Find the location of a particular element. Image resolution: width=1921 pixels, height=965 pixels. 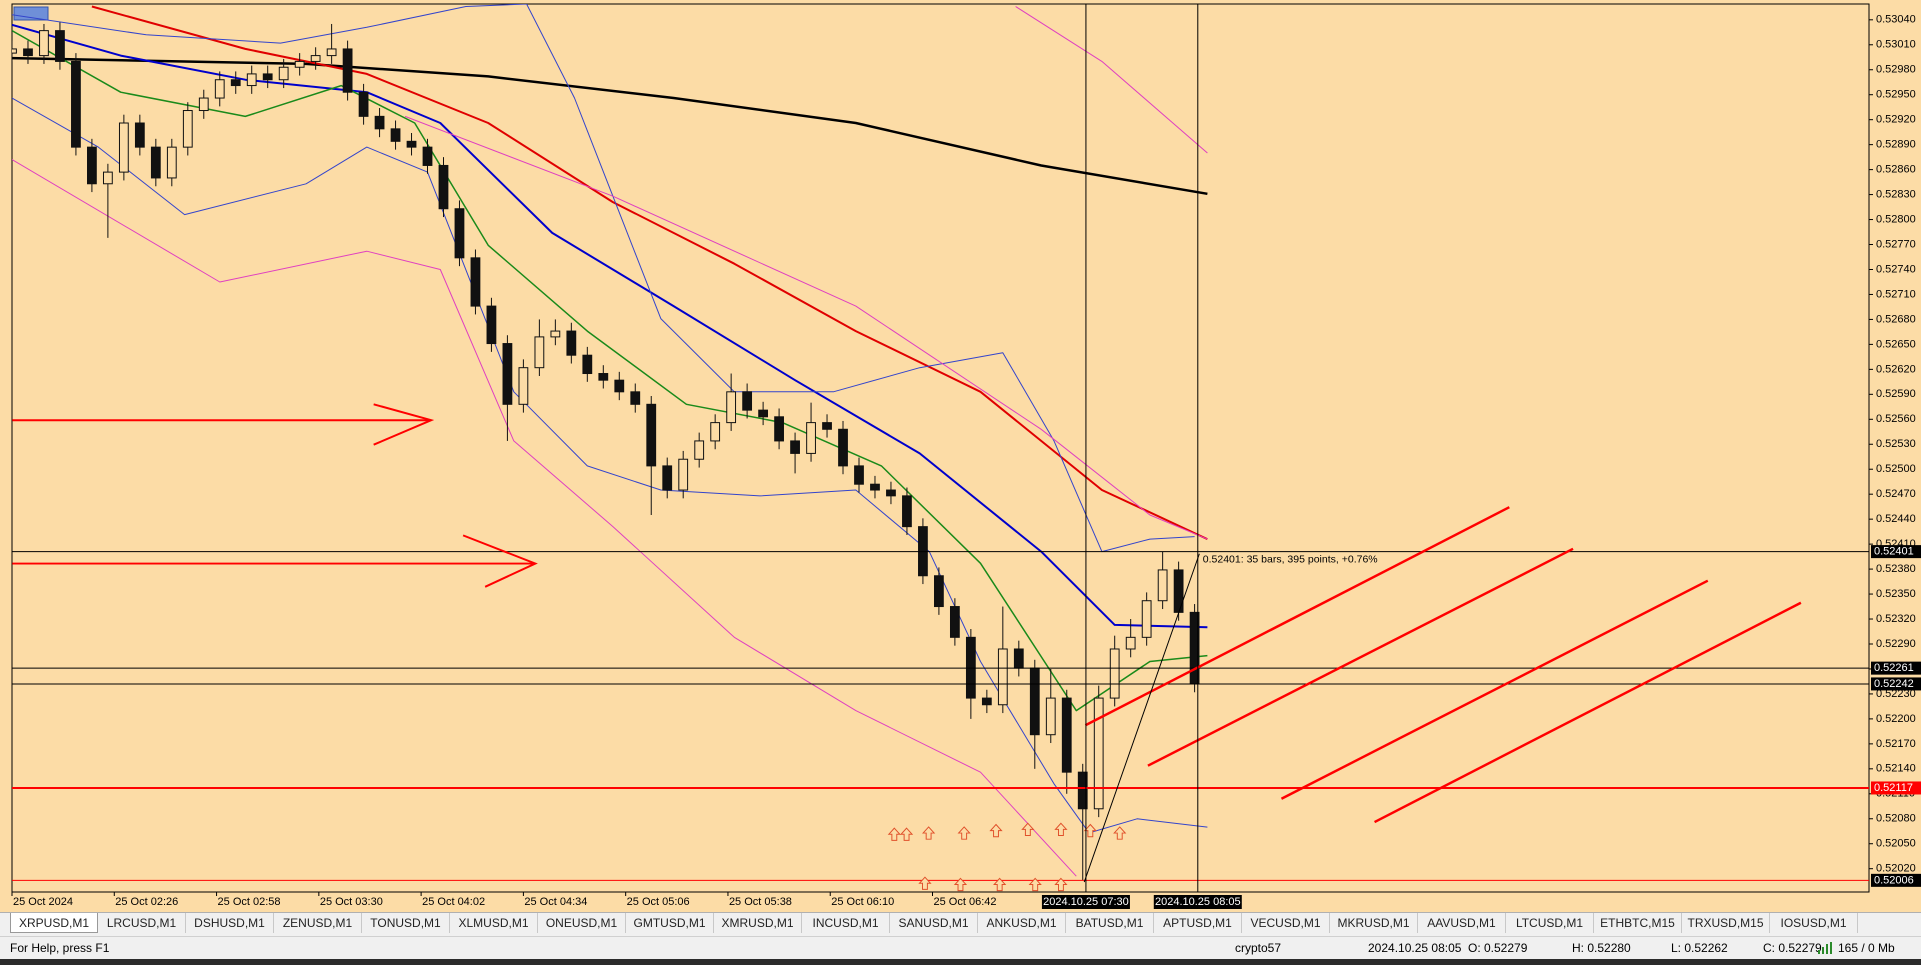

symbol-tab: IOSUSD,M1 is located at coordinates (1814, 923).